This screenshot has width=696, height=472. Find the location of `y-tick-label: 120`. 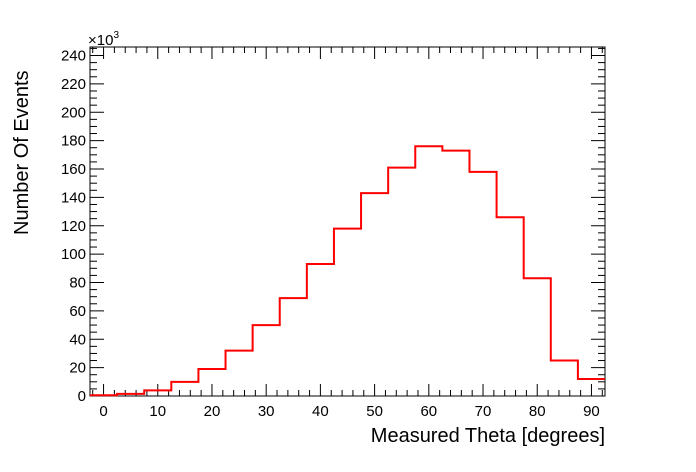

y-tick-label: 120 is located at coordinates (73, 226).